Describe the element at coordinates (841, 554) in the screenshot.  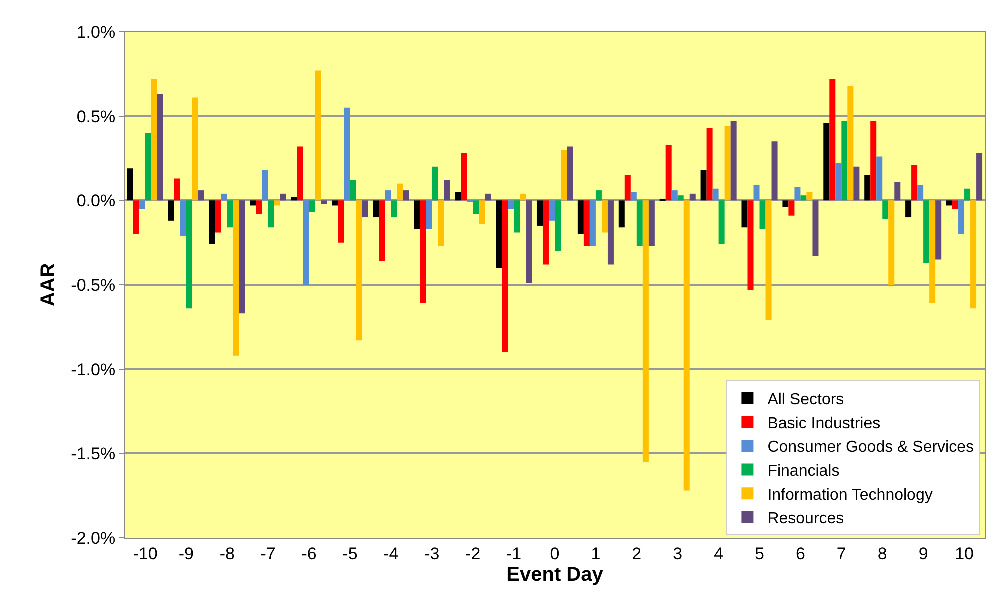
I see `x-tick-label: 7` at that location.